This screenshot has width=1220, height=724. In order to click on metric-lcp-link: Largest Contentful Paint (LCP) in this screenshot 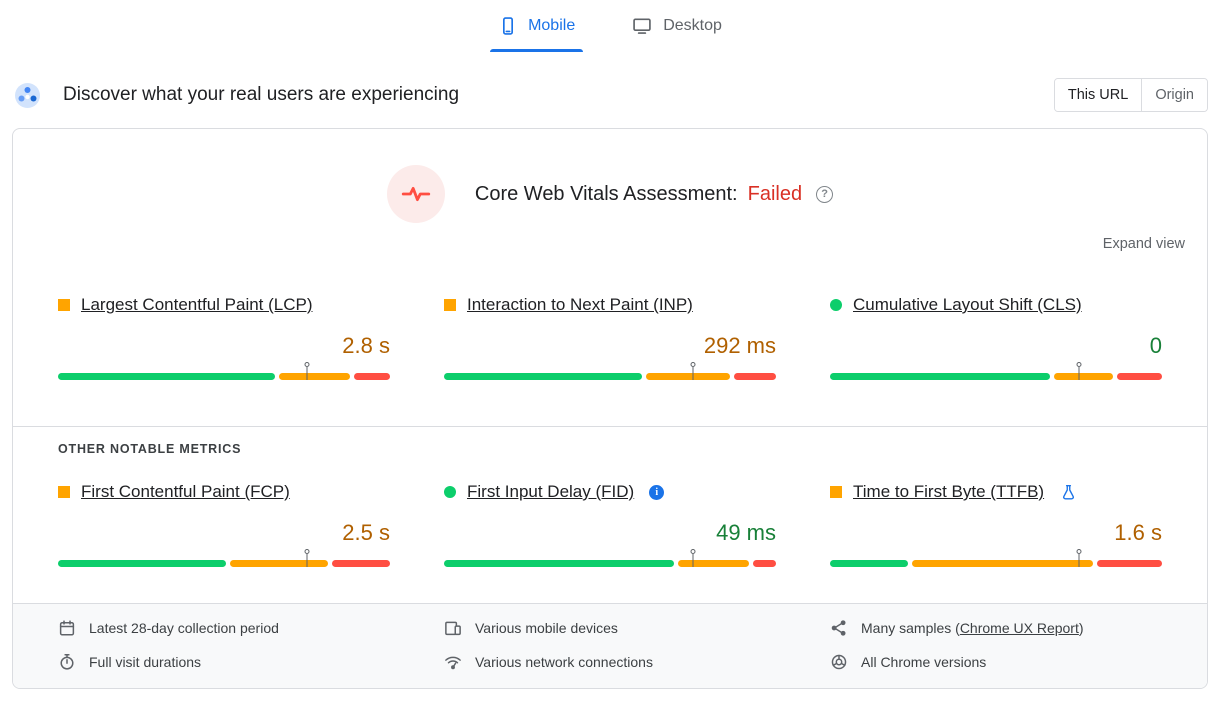, I will do `click(197, 304)`.